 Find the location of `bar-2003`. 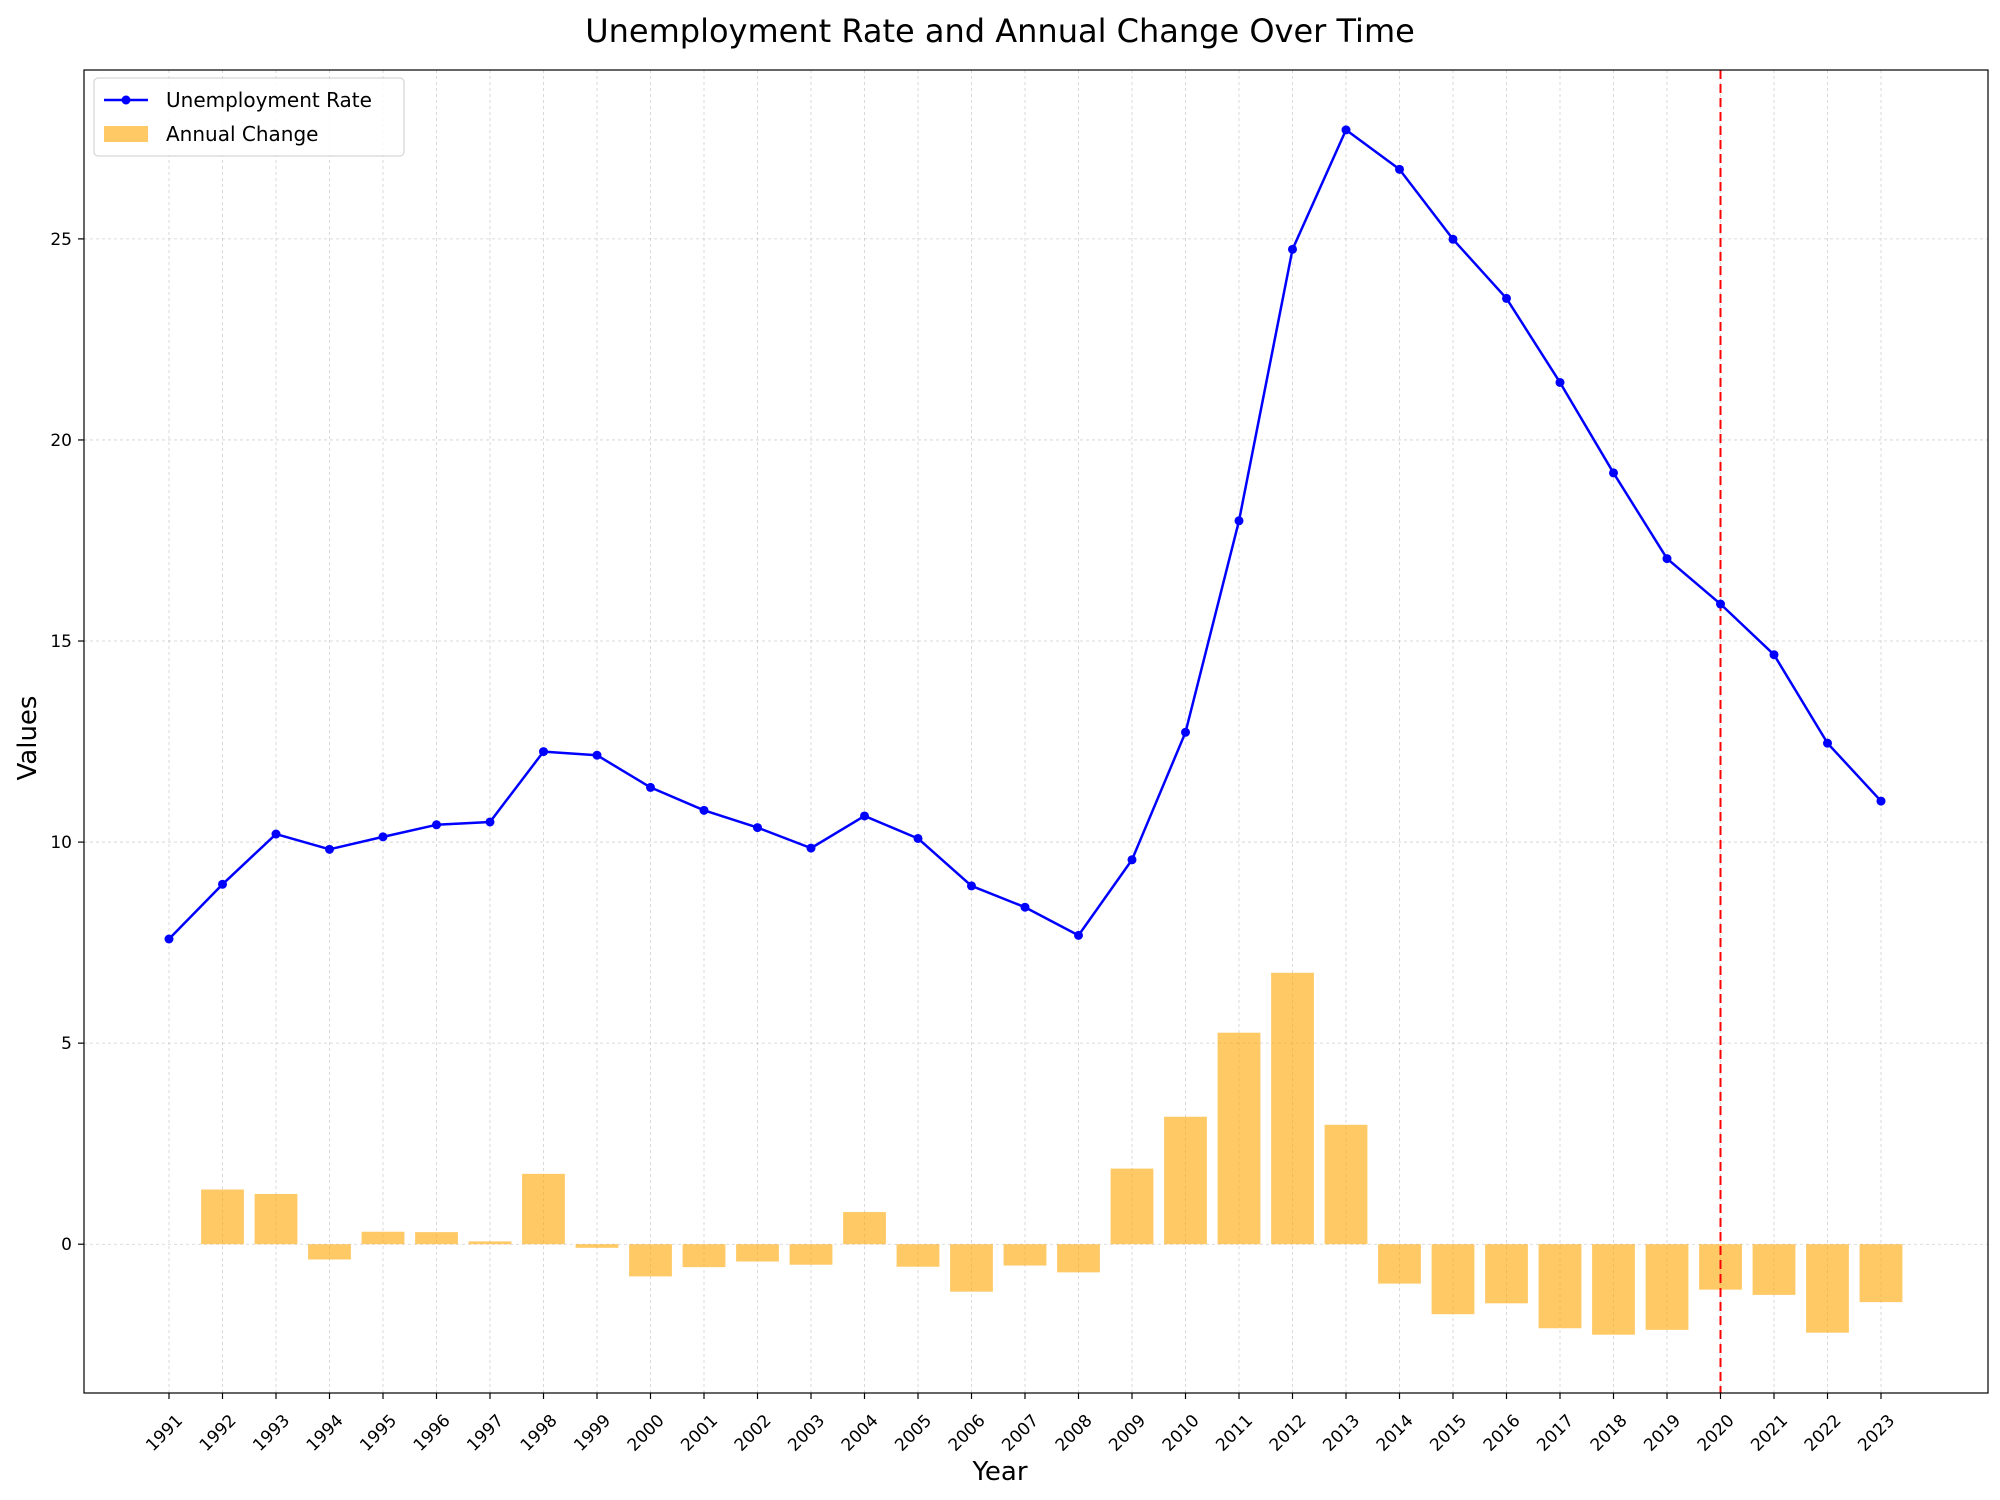

bar-2003 is located at coordinates (811, 1254).